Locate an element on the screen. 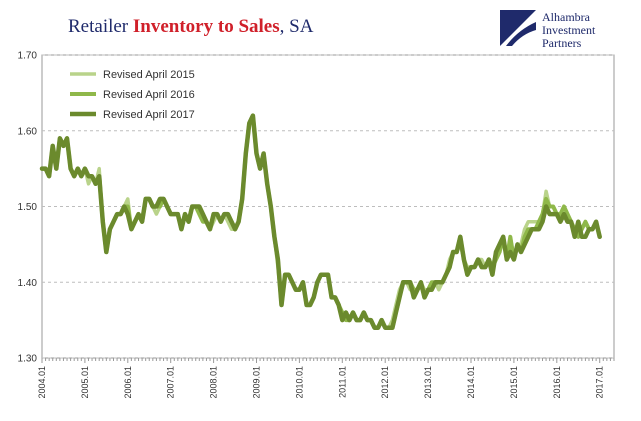 Image resolution: width=641 pixels, height=421 pixels. logo: Alhambra Investment Partners is located at coordinates (548, 30).